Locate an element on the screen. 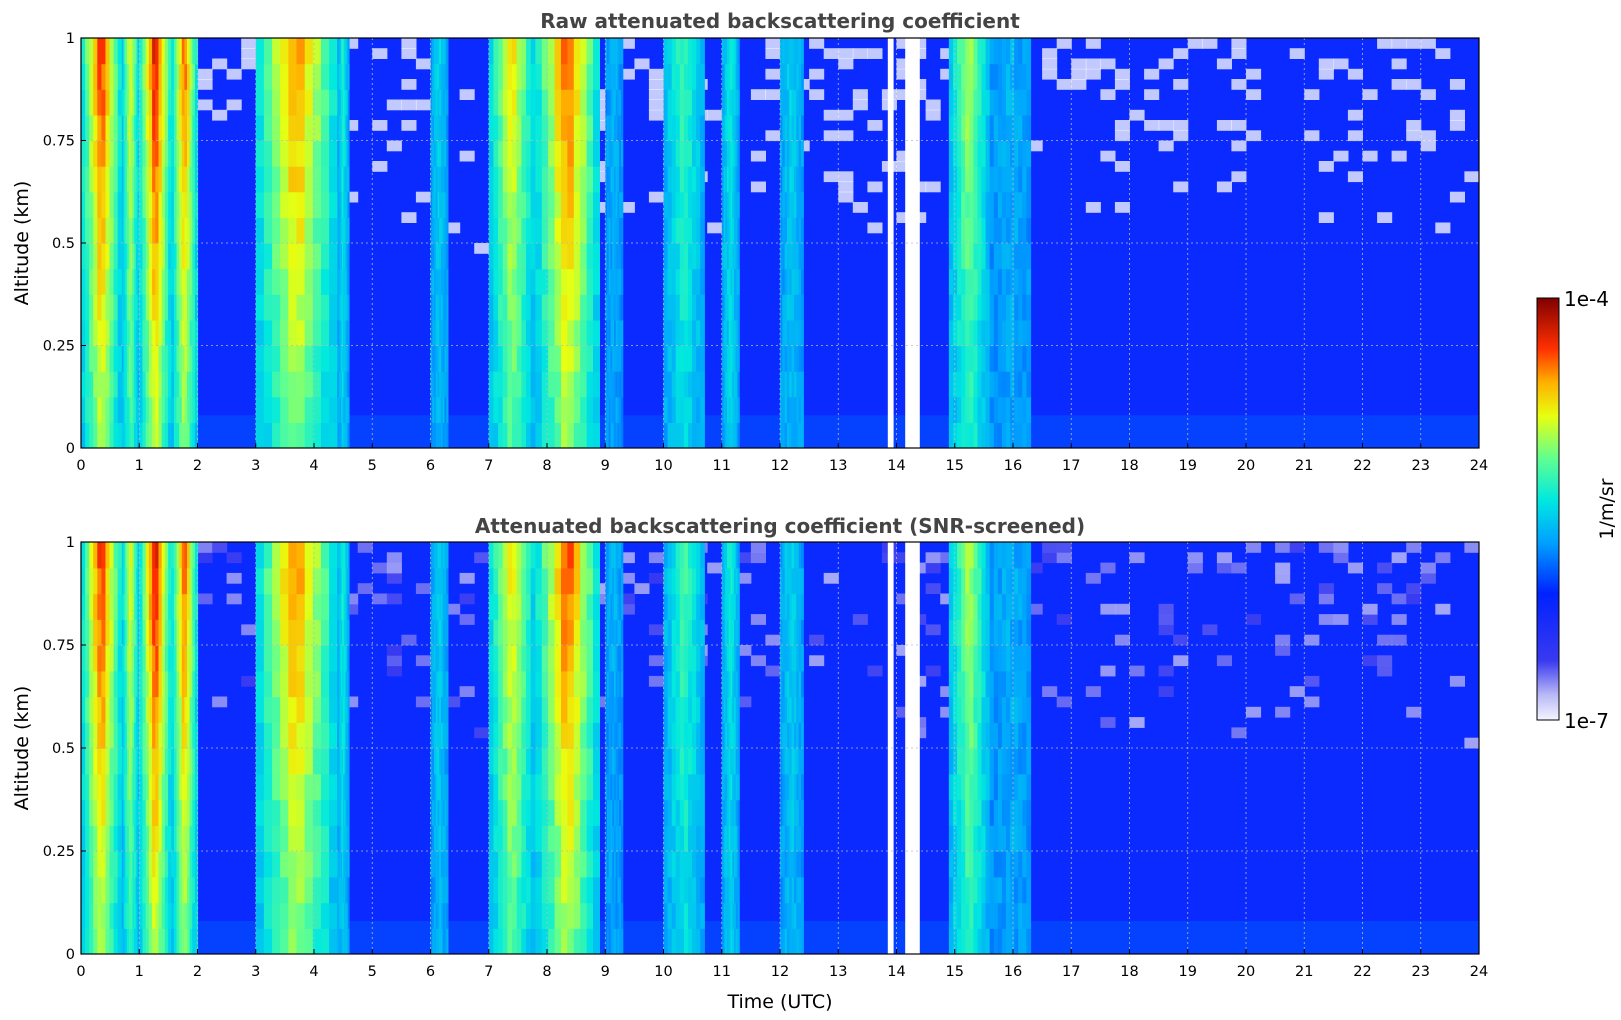  missing-data-gap is located at coordinates (890, 243).